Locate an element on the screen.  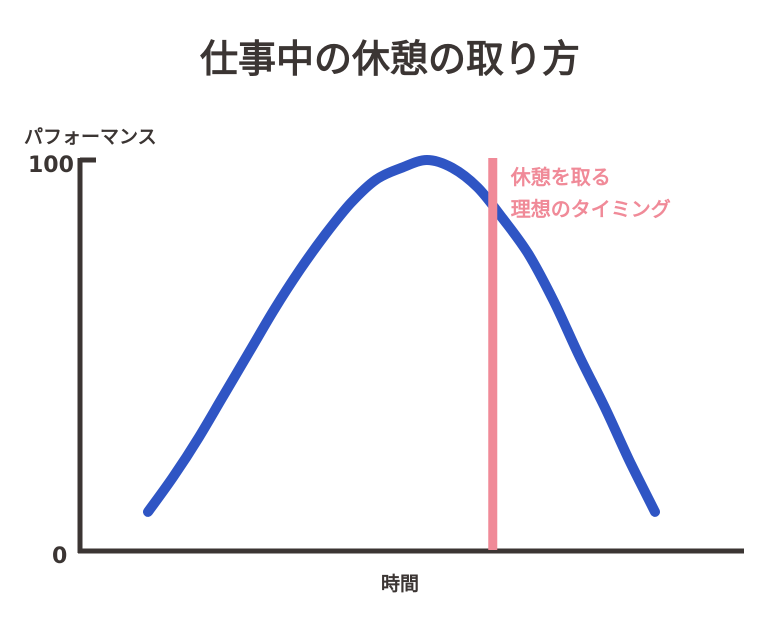
annotation-line-1: 休憩を取る is located at coordinates (560, 177).